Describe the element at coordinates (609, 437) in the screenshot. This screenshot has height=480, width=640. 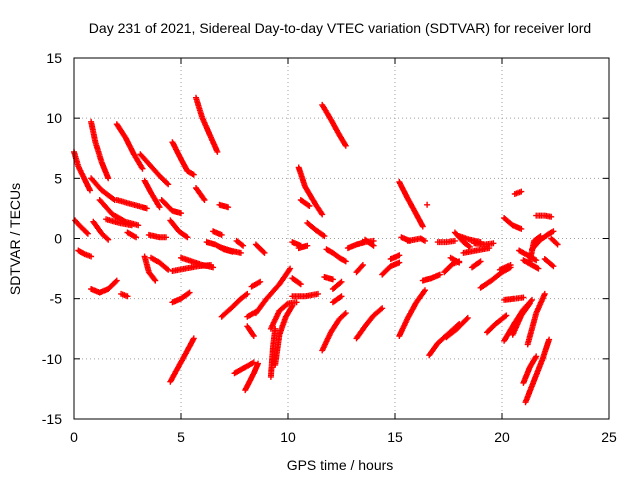
I see `x-tick-label: 25` at that location.